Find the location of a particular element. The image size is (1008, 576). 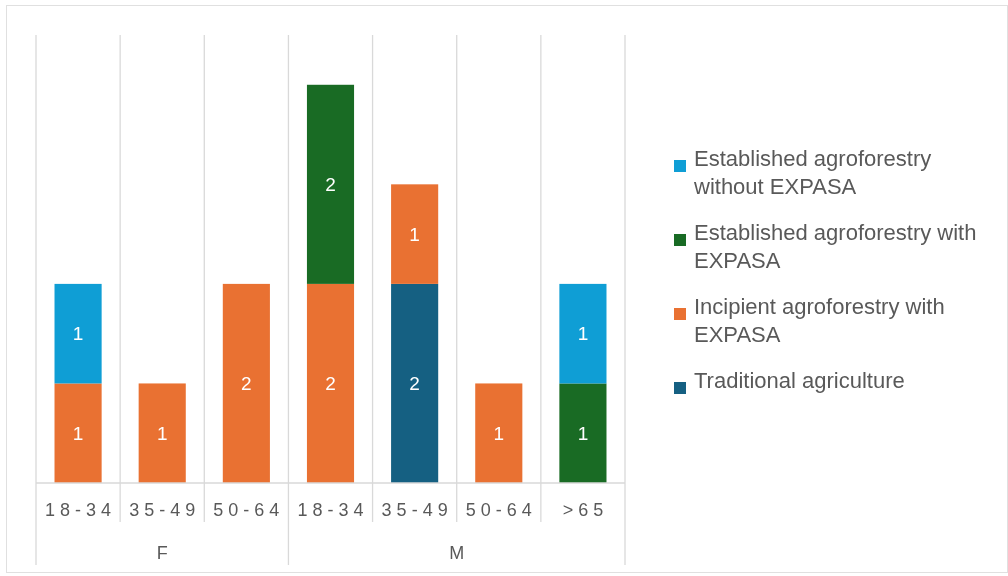

legend-label: Traditional agriculture is located at coordinates (799, 380).